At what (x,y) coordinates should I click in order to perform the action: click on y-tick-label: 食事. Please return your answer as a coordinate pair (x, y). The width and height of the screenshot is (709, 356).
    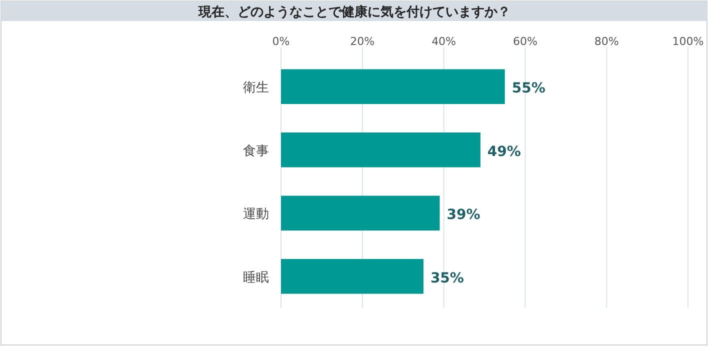
    Looking at the image, I should click on (256, 151).